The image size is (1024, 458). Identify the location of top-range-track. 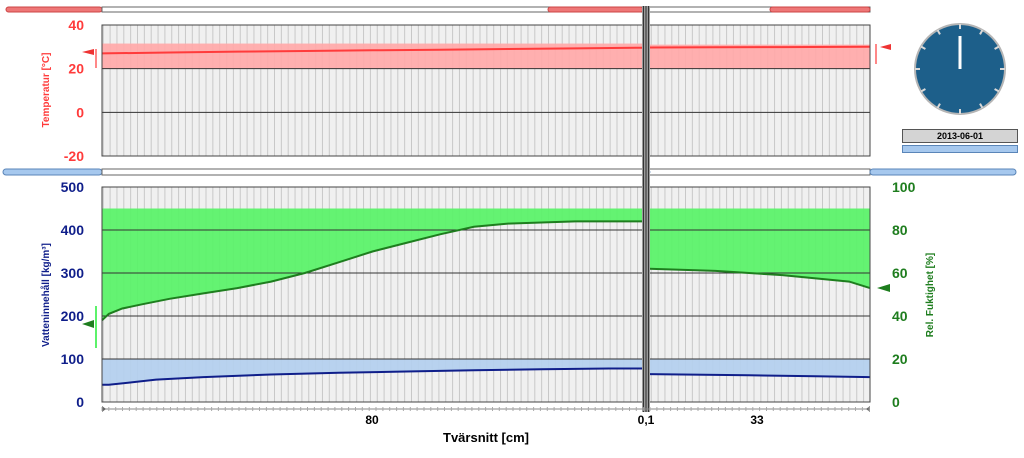
(486, 9).